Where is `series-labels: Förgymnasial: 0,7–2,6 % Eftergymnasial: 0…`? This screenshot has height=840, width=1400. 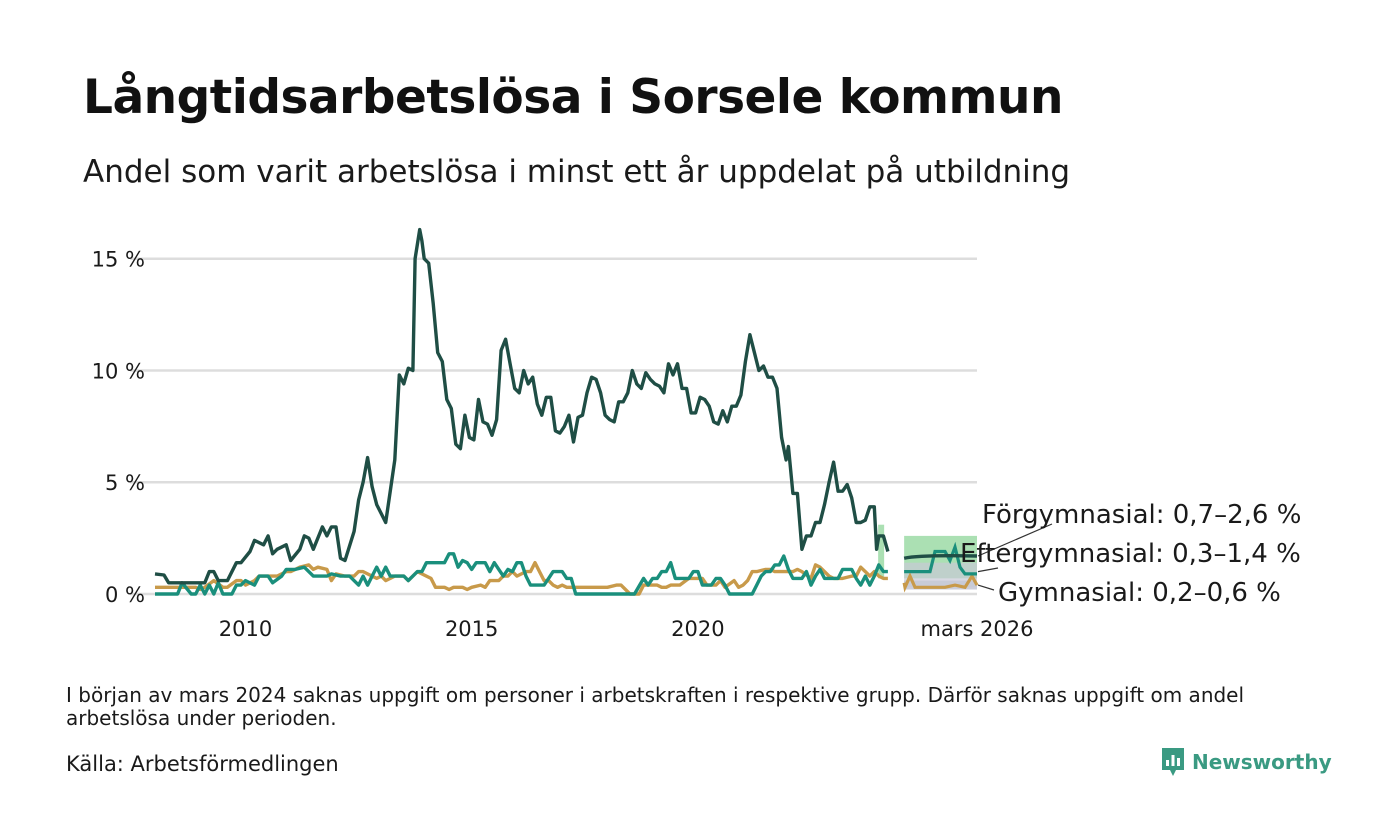 series-labels: Förgymnasial: 0,7–2,6 % Eftergymnasial: 0… is located at coordinates (1130, 554).